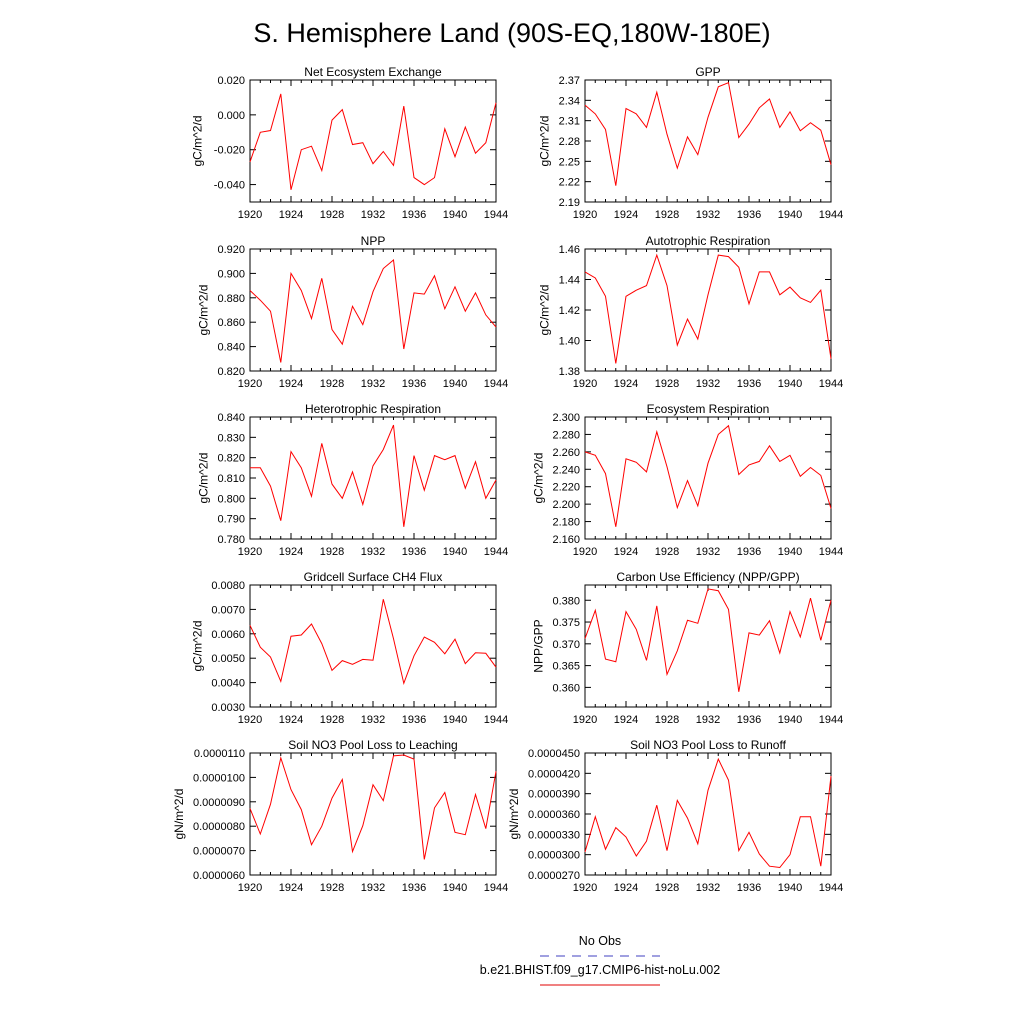  What do you see at coordinates (554, 876) in the screenshot?
I see `y-tick-label: 0.0000270` at bounding box center [554, 876].